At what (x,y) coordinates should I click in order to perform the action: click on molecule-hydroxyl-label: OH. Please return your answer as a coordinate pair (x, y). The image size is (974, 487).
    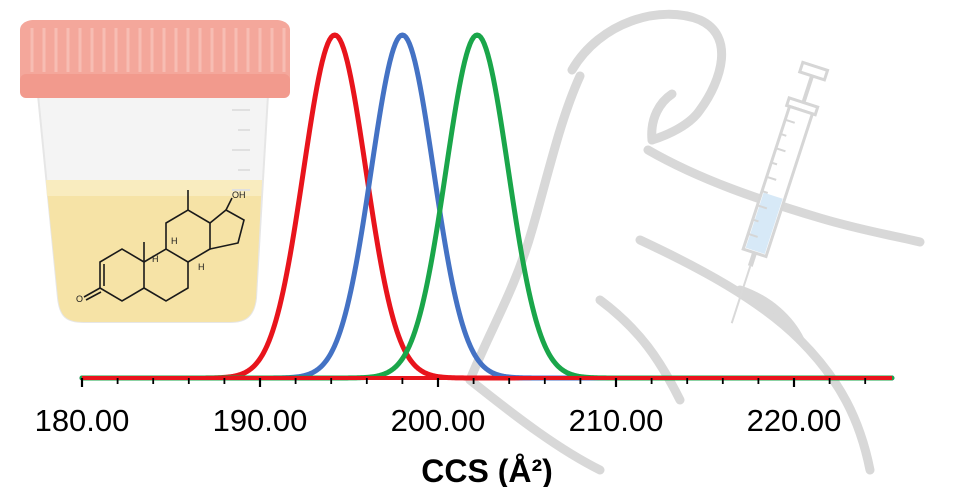
    Looking at the image, I should click on (239, 195).